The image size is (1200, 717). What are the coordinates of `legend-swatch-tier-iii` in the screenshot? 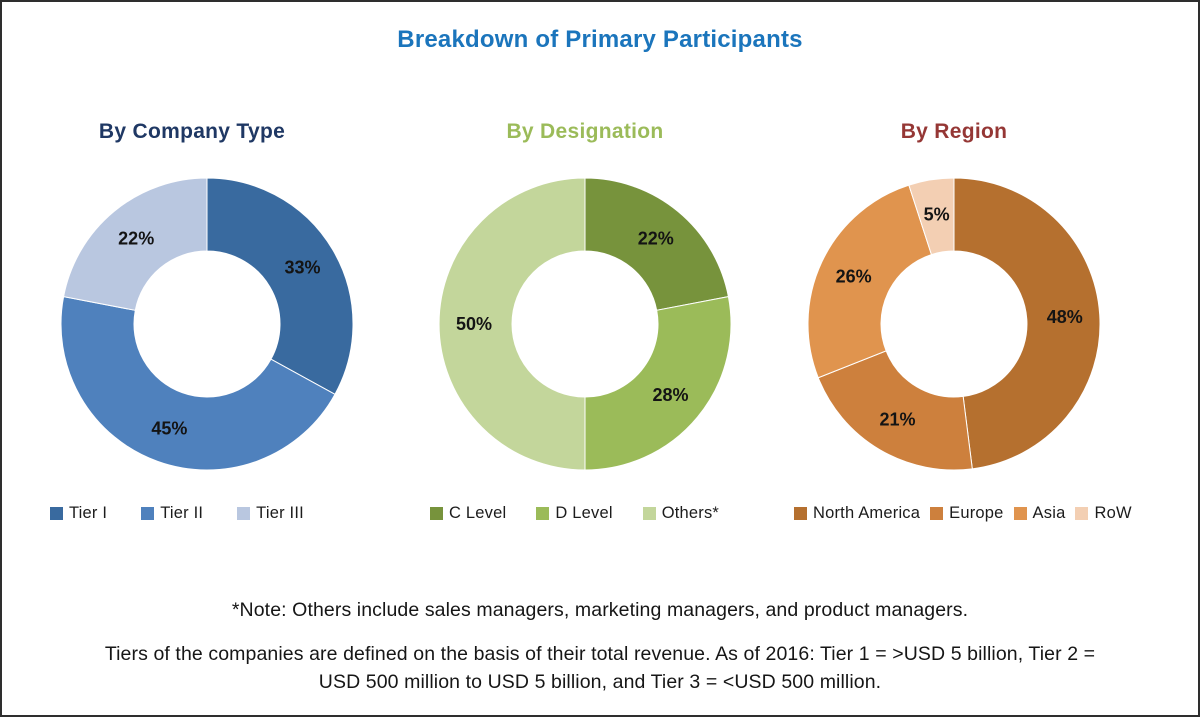 It's located at (244, 513).